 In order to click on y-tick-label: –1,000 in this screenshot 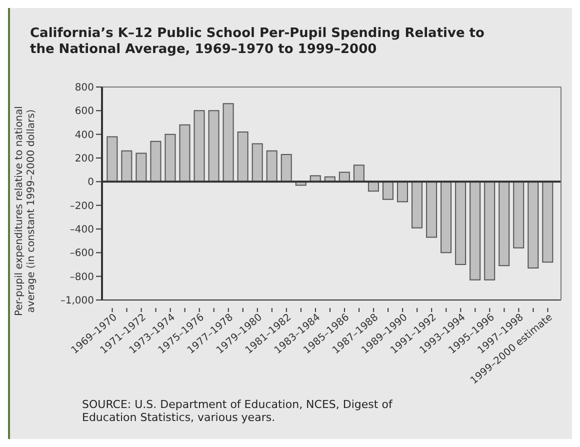, I will do `click(77, 301)`.